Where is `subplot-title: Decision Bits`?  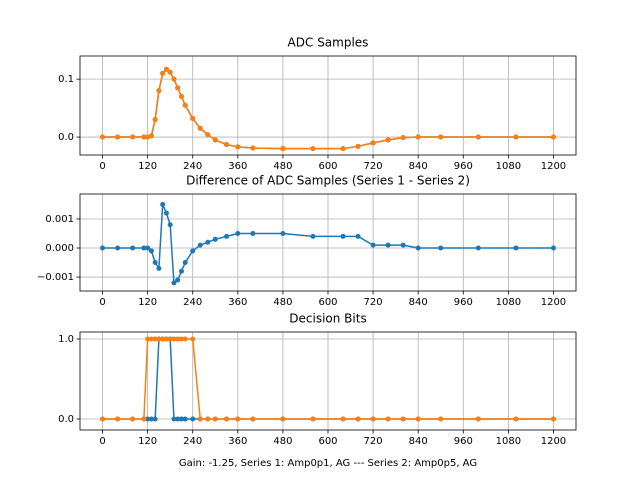
subplot-title: Decision Bits is located at coordinates (327, 319).